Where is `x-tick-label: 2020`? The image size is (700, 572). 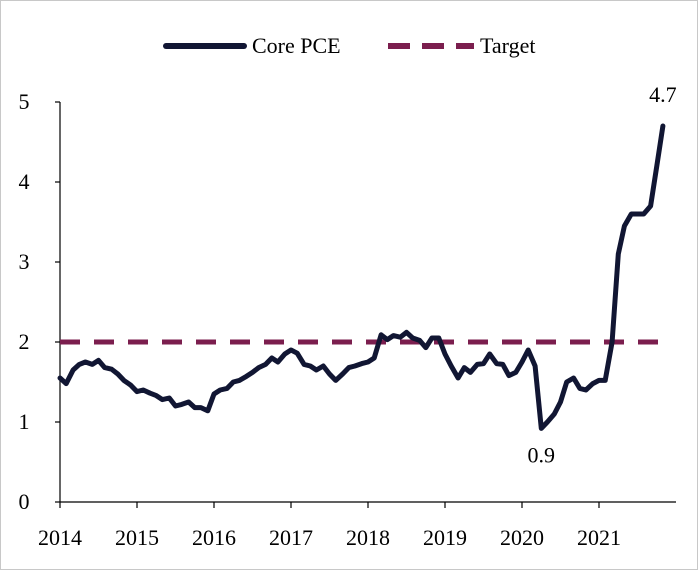
x-tick-label: 2020 is located at coordinates (522, 537).